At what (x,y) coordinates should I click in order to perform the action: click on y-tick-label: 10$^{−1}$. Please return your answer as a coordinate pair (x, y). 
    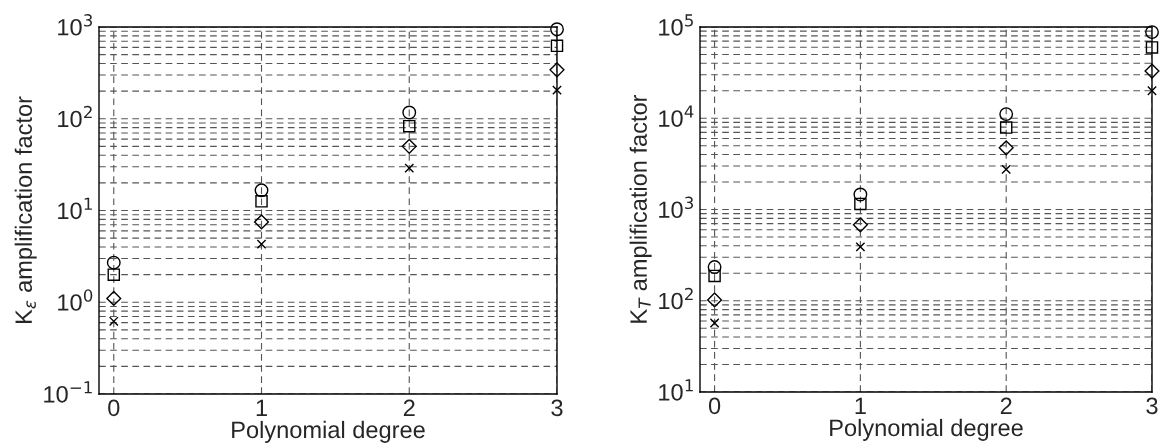
    Looking at the image, I should click on (68, 392).